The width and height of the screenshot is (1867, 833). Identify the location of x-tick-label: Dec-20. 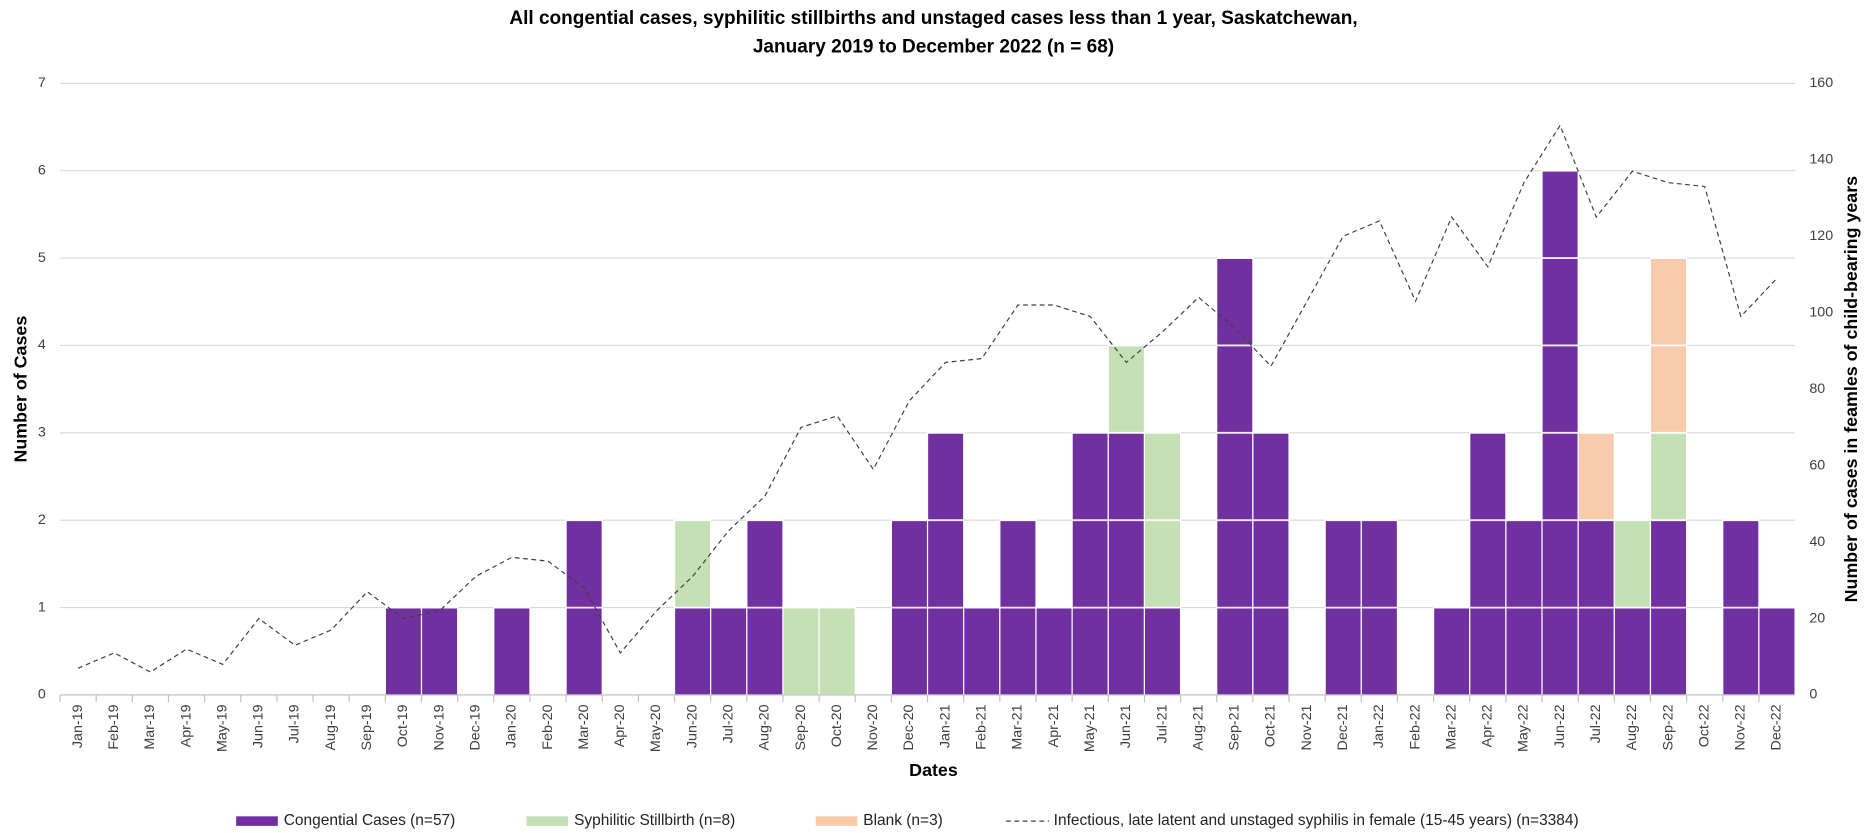
(909, 727).